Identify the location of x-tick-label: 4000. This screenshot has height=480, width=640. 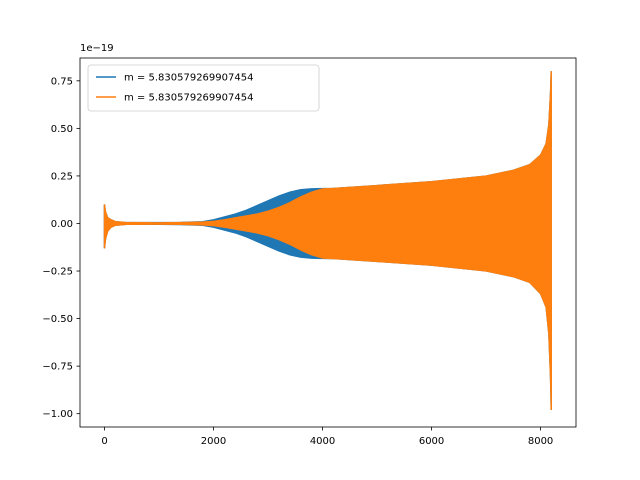
(322, 441).